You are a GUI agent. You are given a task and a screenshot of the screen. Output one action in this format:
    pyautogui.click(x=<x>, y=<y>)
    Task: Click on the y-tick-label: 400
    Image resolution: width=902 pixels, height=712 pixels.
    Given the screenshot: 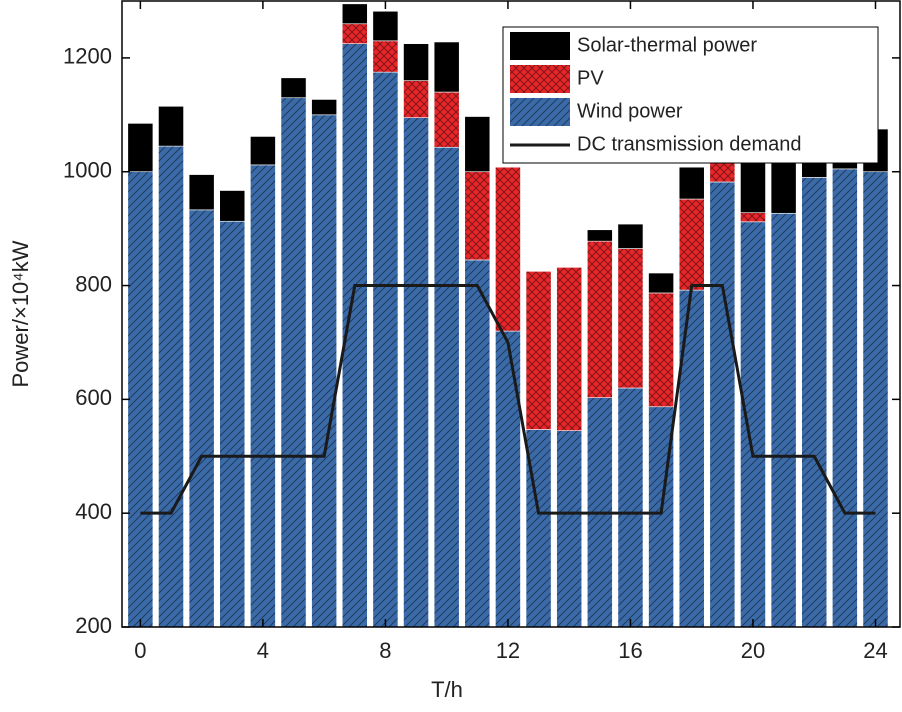 What is the action you would take?
    pyautogui.click(x=93, y=511)
    